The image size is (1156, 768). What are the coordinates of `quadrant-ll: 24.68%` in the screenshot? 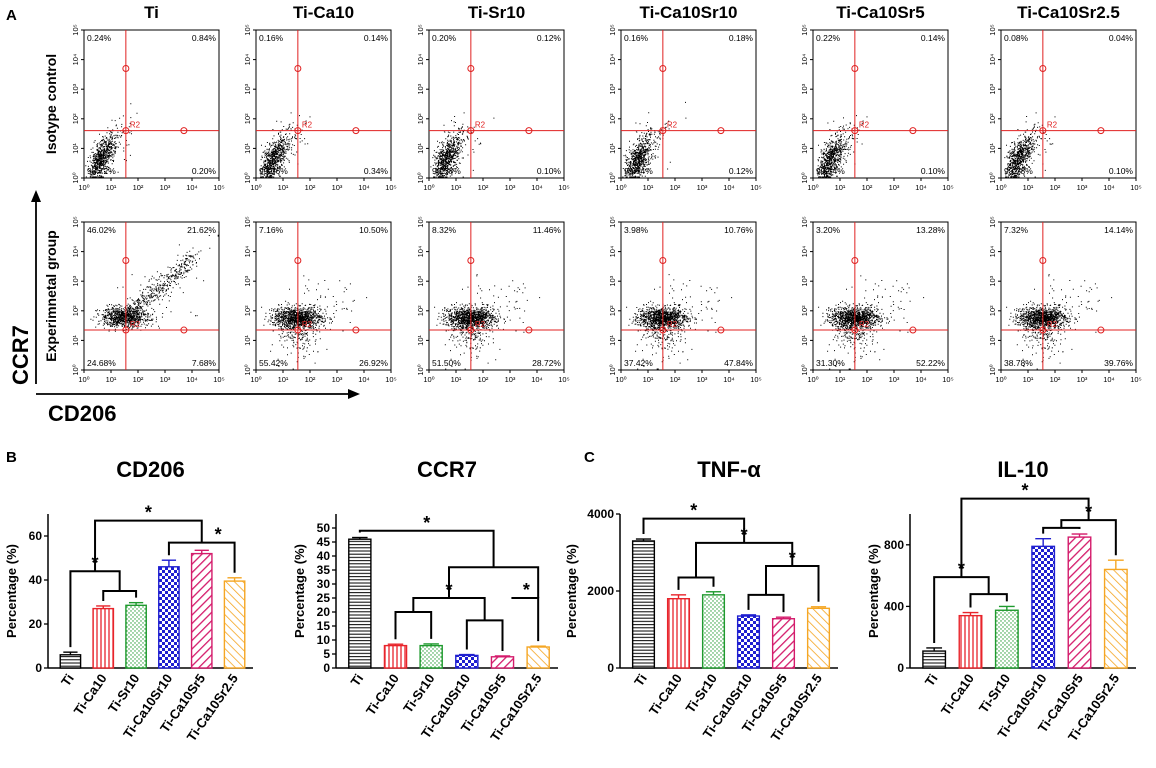 It's located at (101, 363).